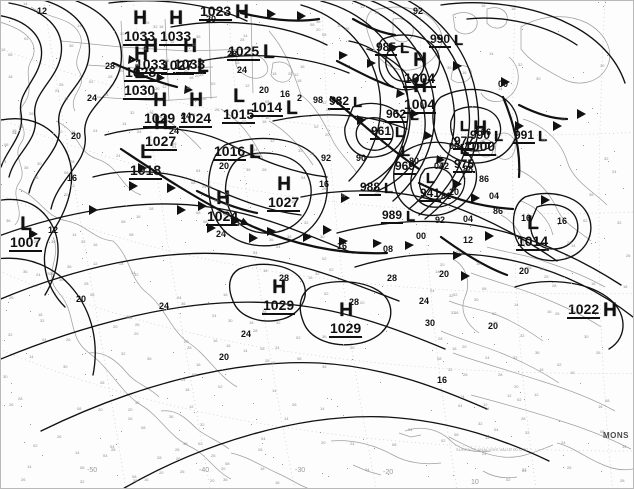  What do you see at coordinates (346, 319) in the screenshot?
I see `pressure-system-h-1029: H 1029` at bounding box center [346, 319].